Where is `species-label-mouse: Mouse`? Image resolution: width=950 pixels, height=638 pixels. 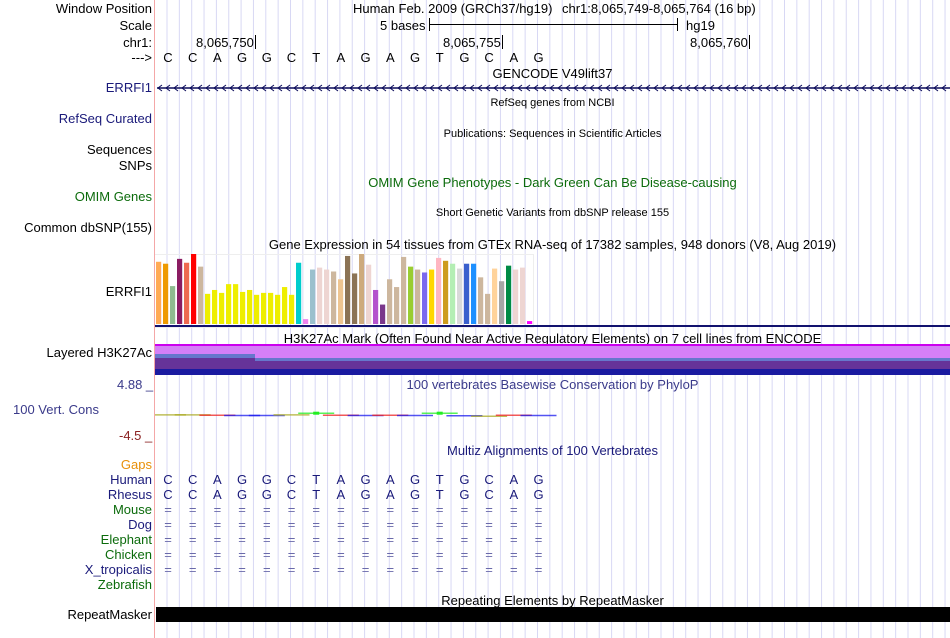 species-label-mouse: Mouse is located at coordinates (132, 509).